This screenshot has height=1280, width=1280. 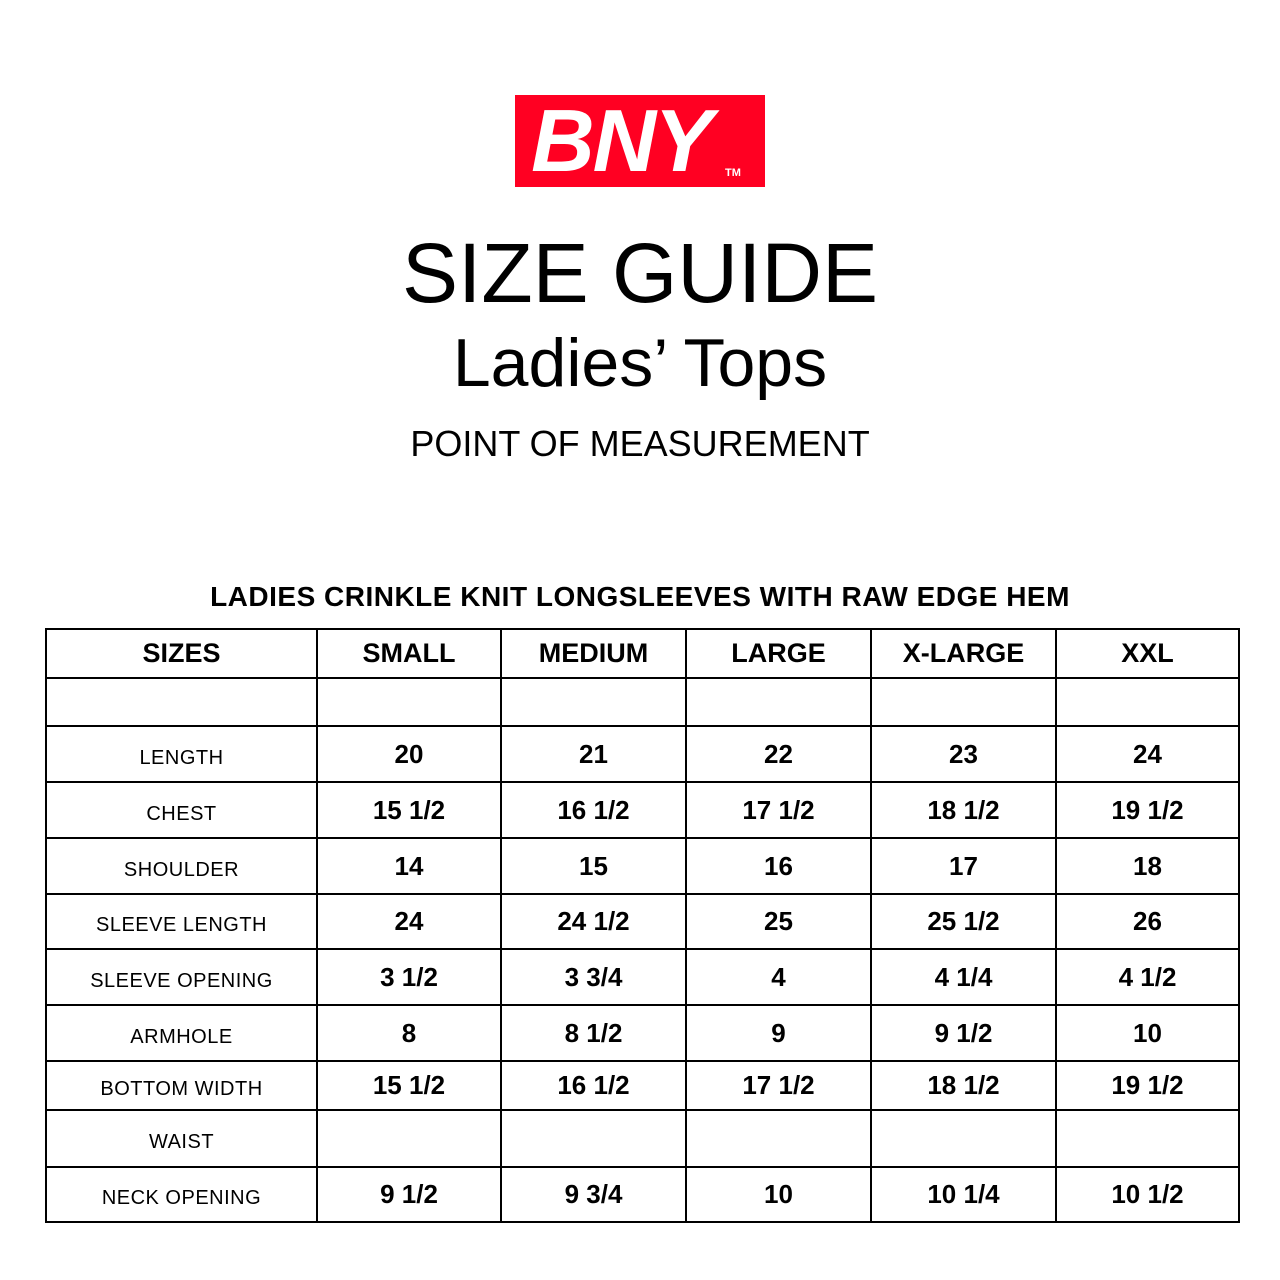 What do you see at coordinates (640, 273) in the screenshot?
I see `page-title: SIZE GUIDE` at bounding box center [640, 273].